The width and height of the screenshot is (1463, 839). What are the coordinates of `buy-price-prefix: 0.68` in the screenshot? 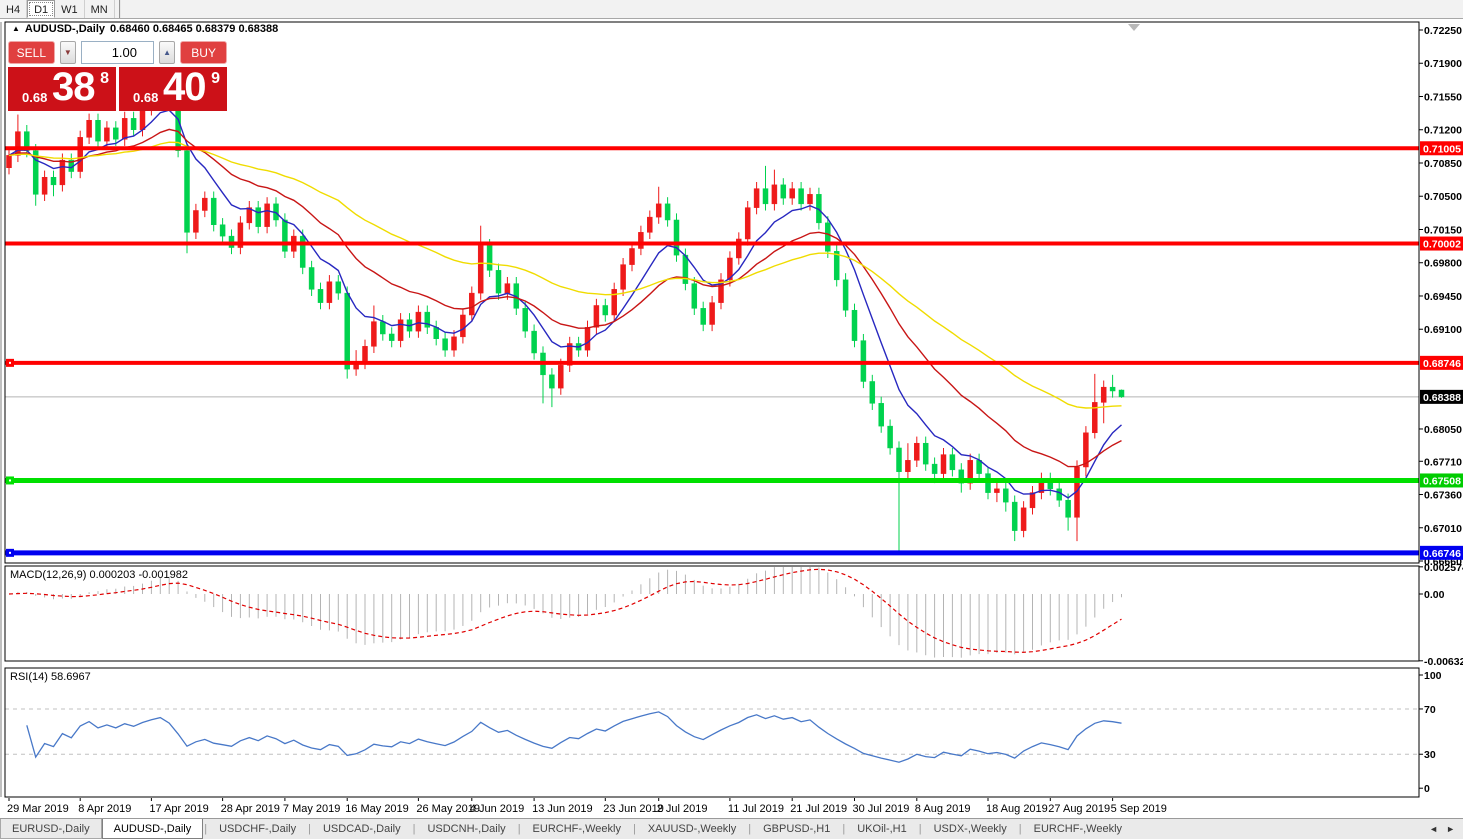 It's located at (146, 97).